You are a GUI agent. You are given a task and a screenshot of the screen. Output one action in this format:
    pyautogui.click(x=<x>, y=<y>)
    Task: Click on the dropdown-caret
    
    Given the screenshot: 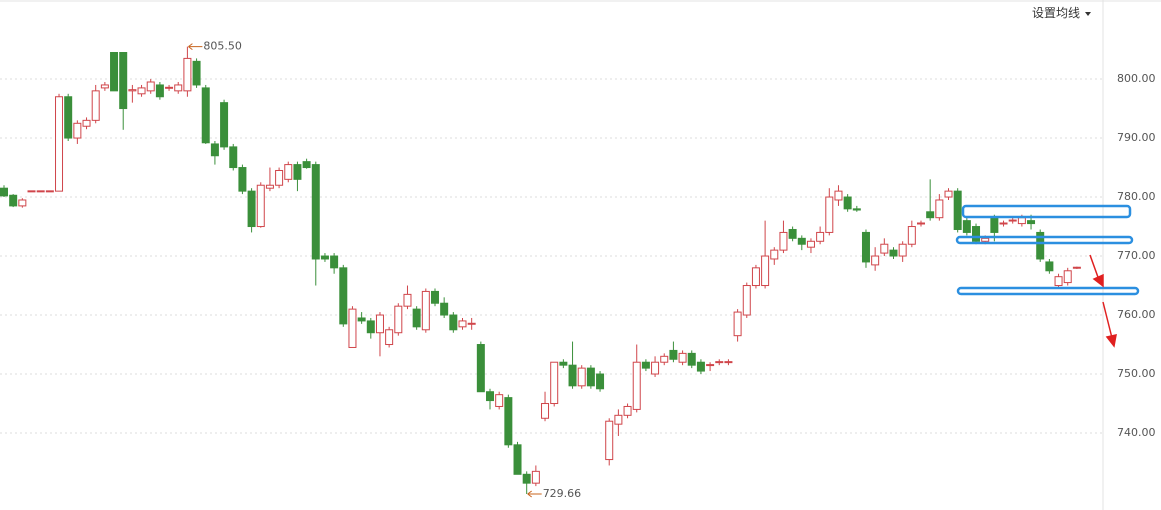 What is the action you would take?
    pyautogui.click(x=1088, y=14)
    